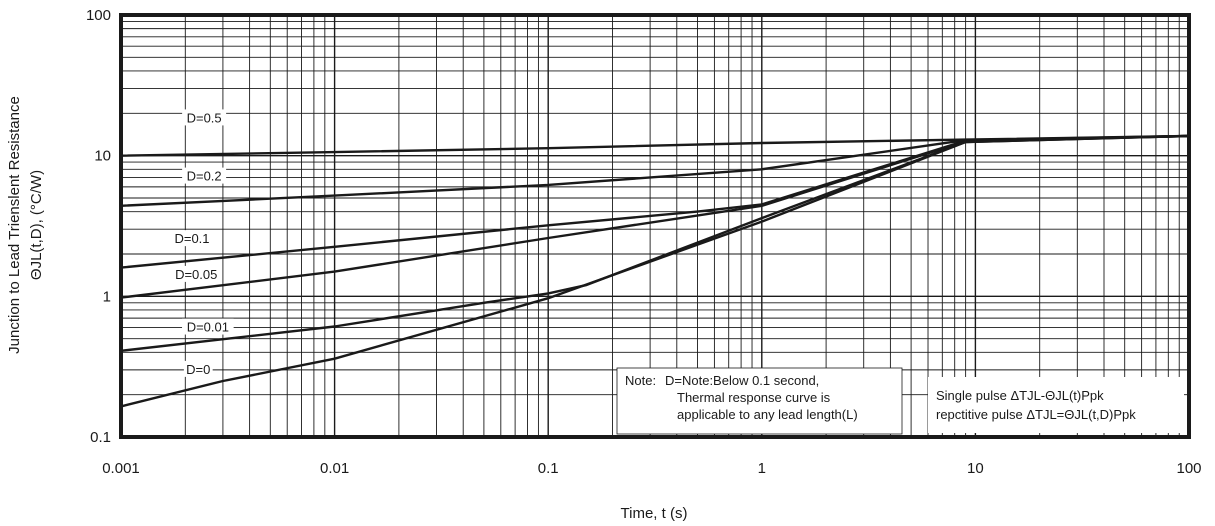  Describe the element at coordinates (654, 513) in the screenshot. I see `x-axis-label: Time, t (s)` at that location.